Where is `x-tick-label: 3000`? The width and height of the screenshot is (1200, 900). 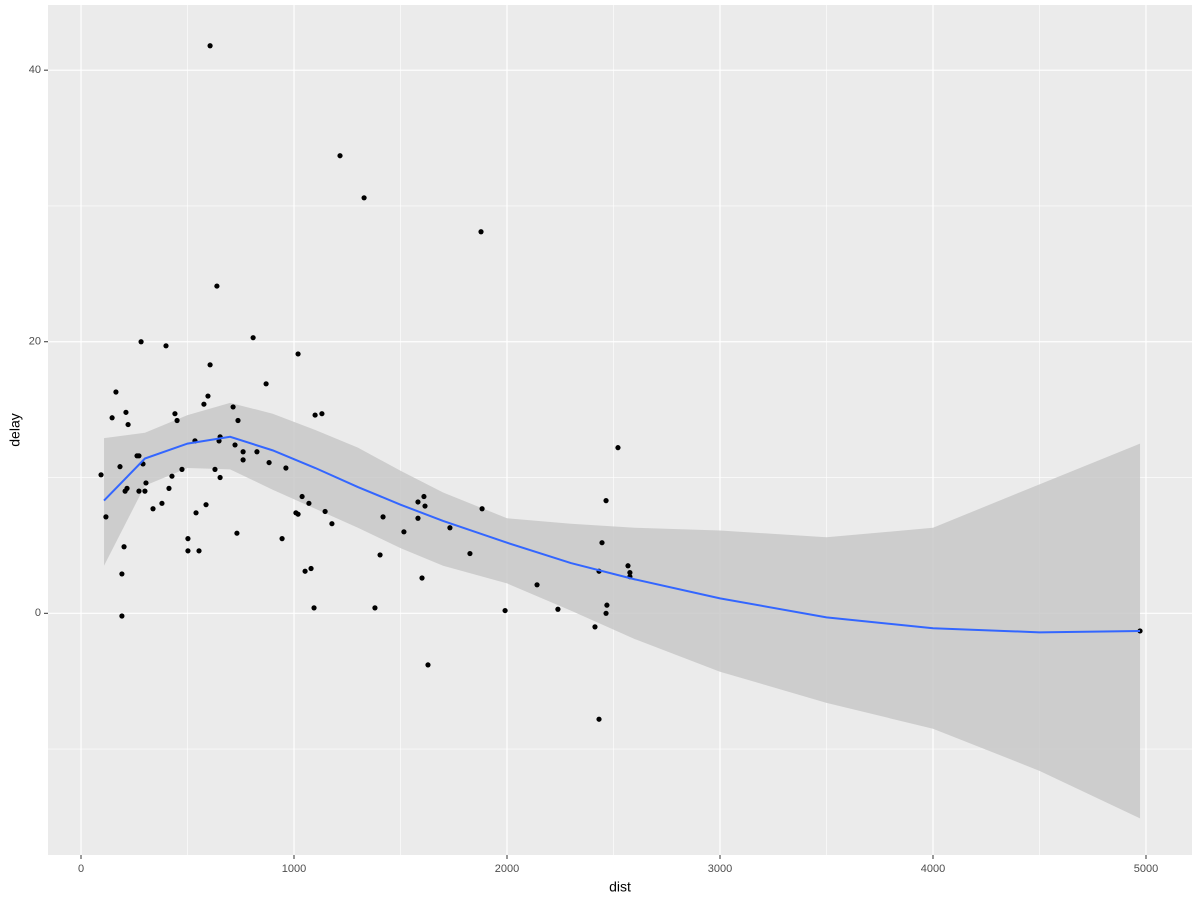 x-tick-label: 3000 is located at coordinates (720, 869).